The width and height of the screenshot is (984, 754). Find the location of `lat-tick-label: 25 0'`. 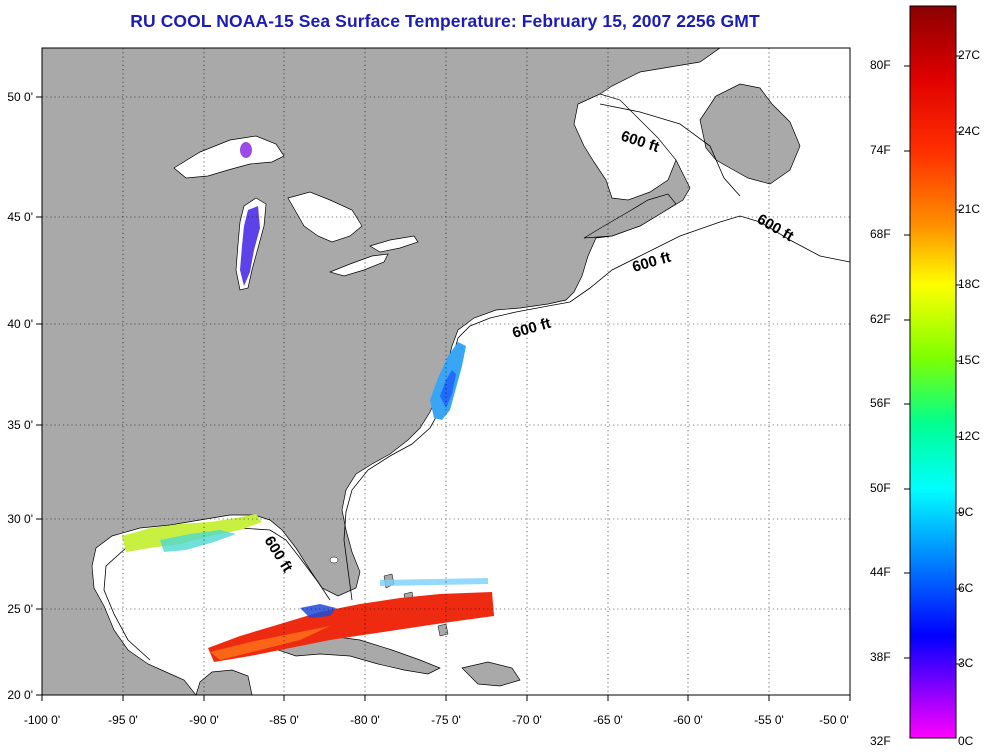

lat-tick-label: 25 0' is located at coordinates (20, 609).